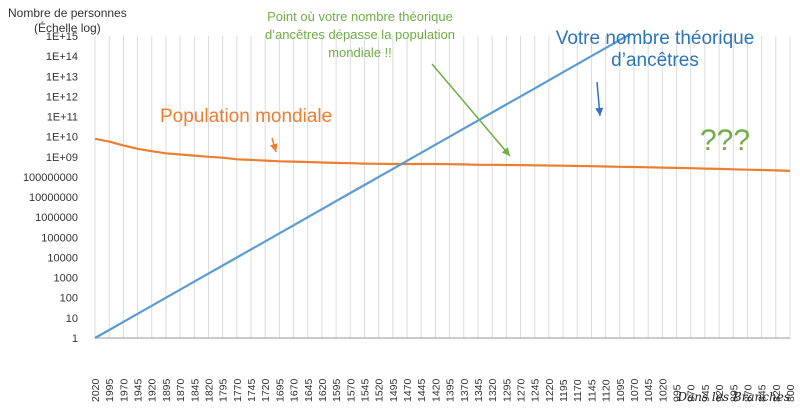 The image size is (800, 410). I want to click on x-tick-label: 1020, so click(663, 390).